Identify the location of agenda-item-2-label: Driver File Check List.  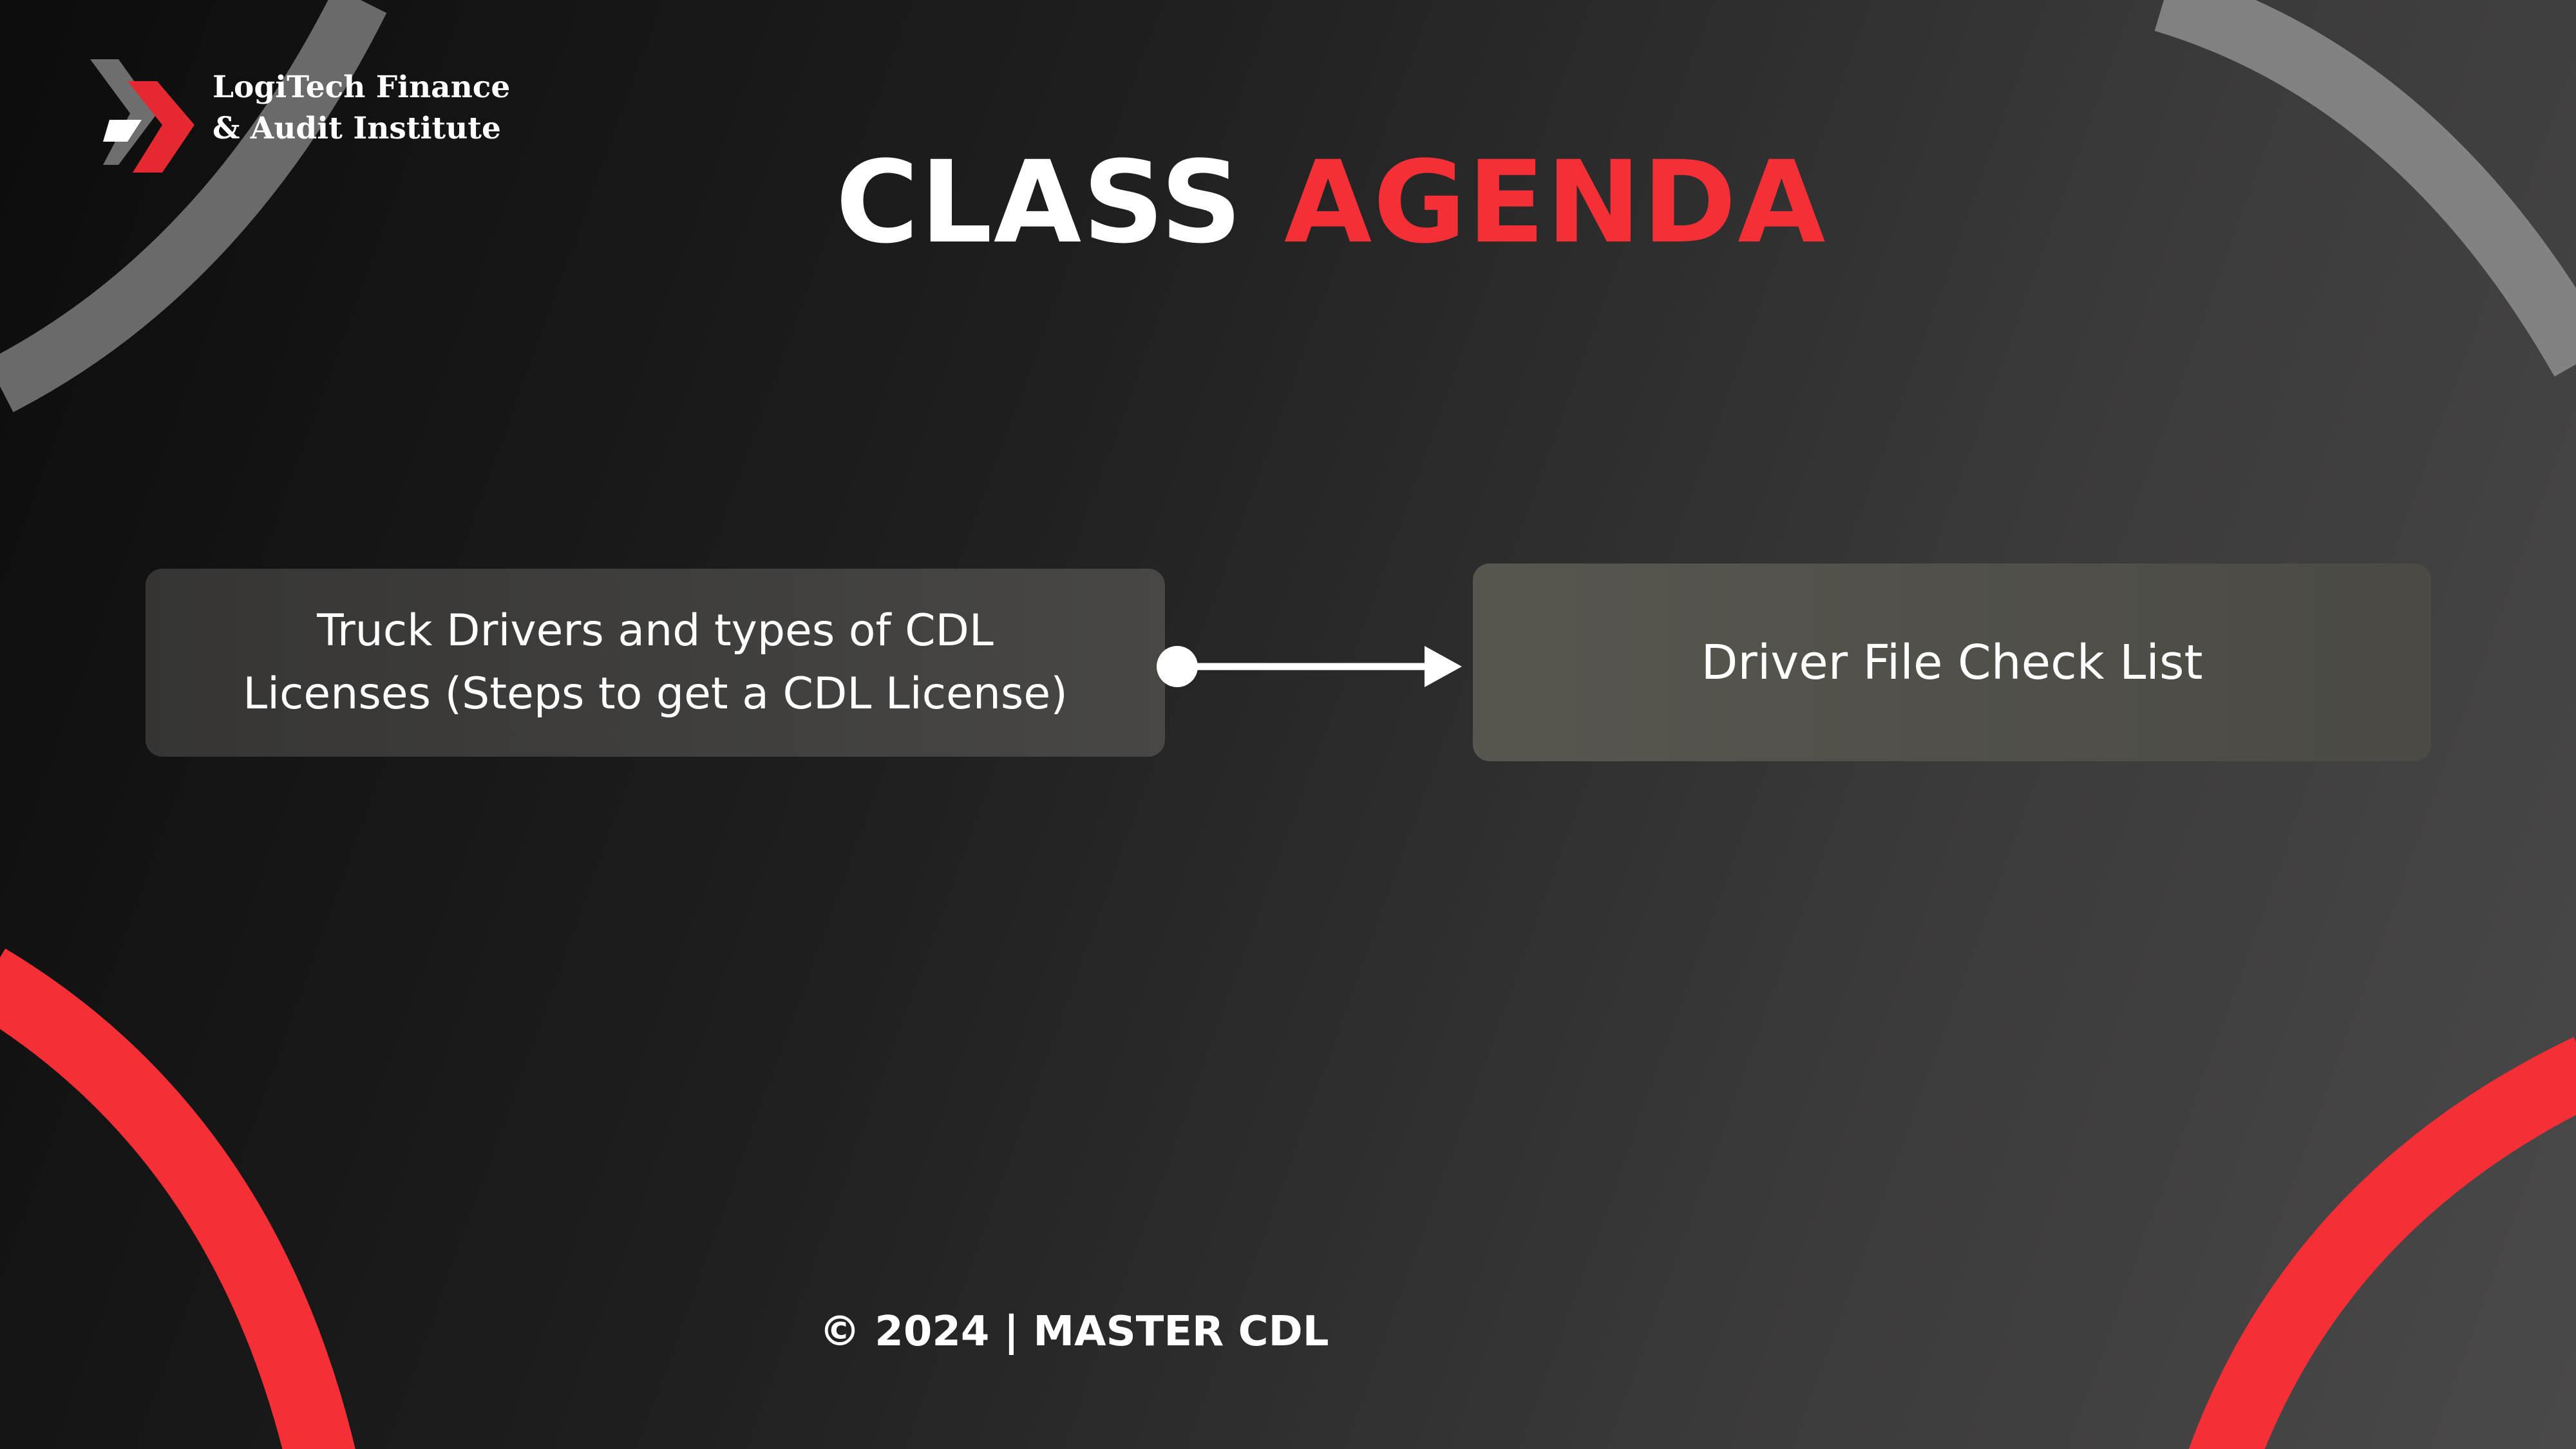
(1952, 662).